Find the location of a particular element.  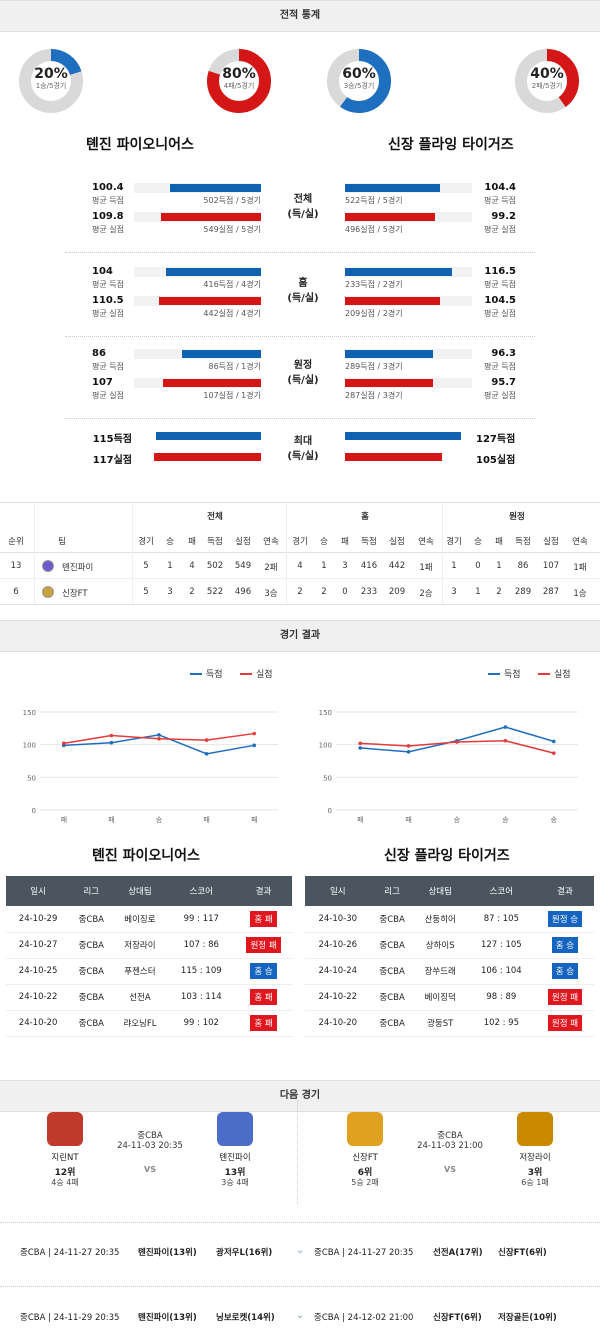

donut-record: 2패/5경기 is located at coordinates (547, 86).